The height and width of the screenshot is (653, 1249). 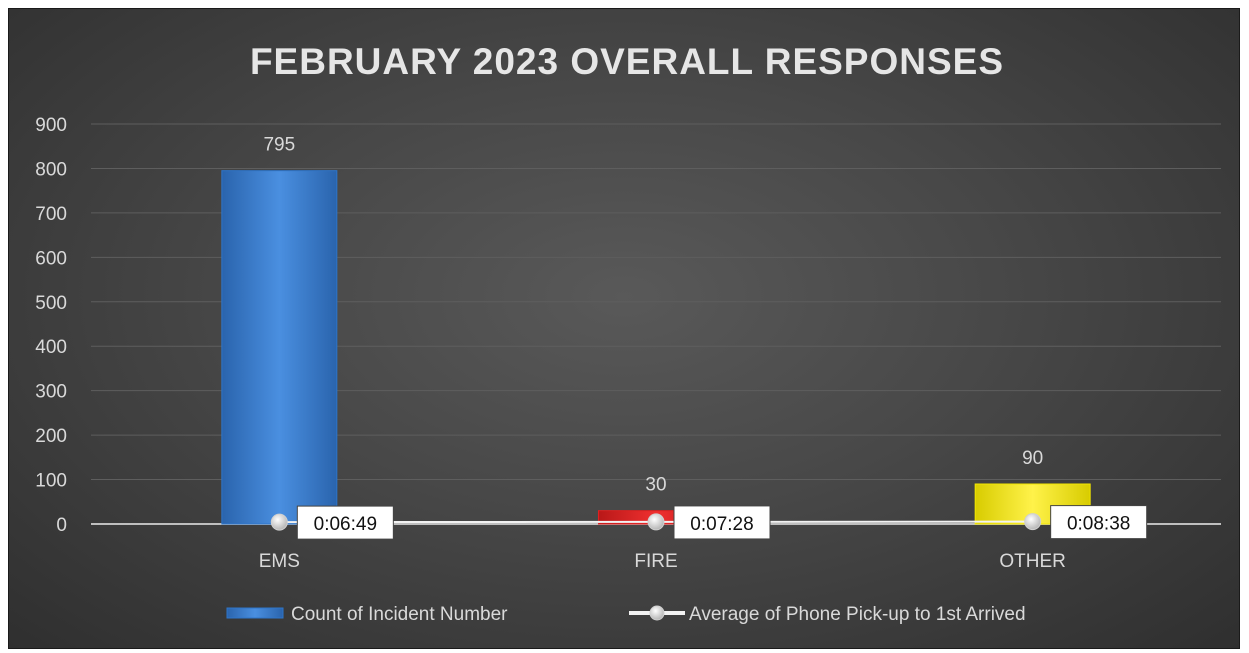 I want to click on legend-label-average: Average of Phone Pick-up to 1st Arrived, so click(x=857, y=614).